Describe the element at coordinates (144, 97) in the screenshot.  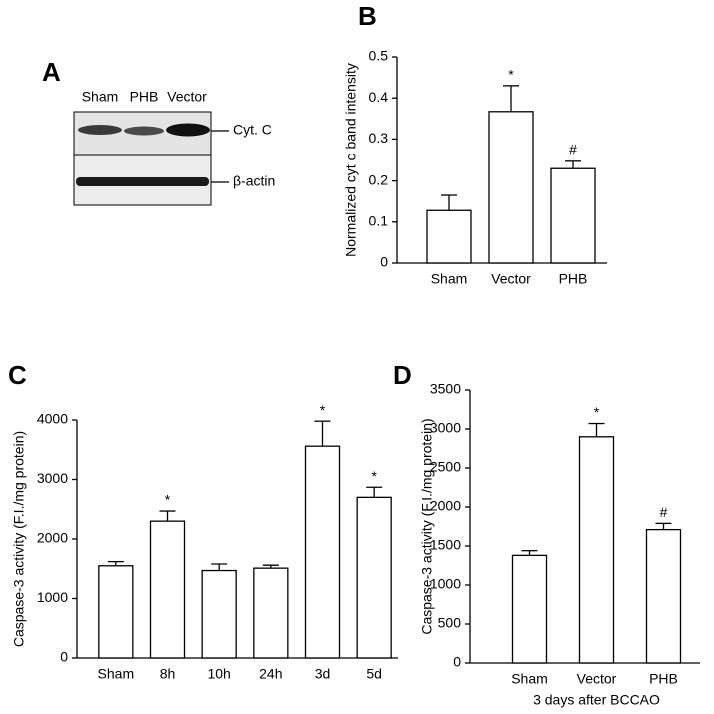
I see `lane-label: PHB` at that location.